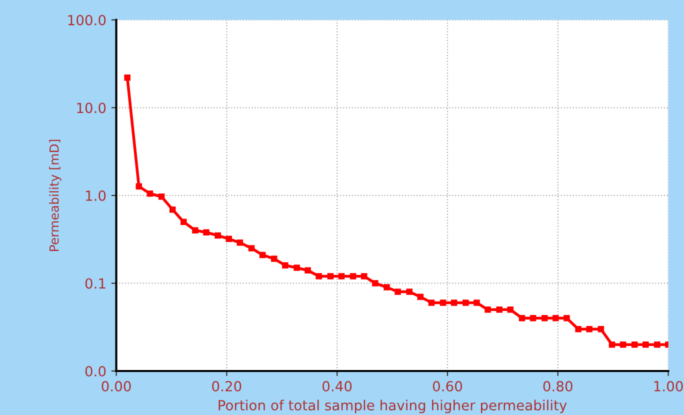 The width and height of the screenshot is (684, 415). Describe the element at coordinates (87, 20) in the screenshot. I see `y-tick-label: 100.0` at that location.